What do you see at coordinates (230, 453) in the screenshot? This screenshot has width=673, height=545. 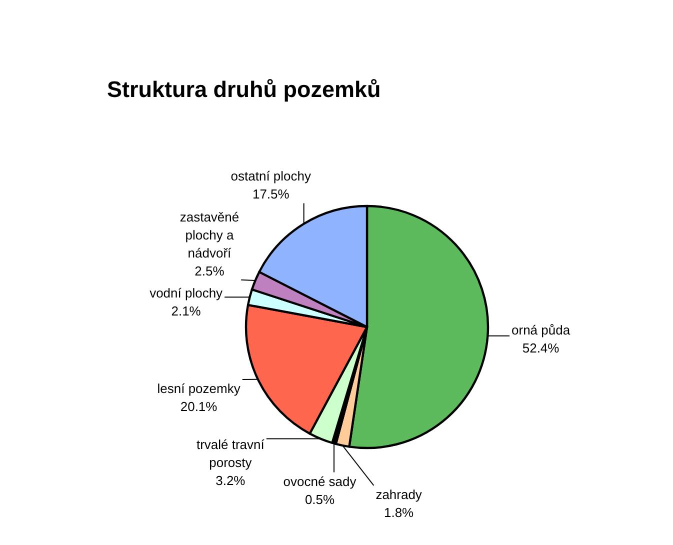 I see `slice-label: trvalé travní porosty` at bounding box center [230, 453].